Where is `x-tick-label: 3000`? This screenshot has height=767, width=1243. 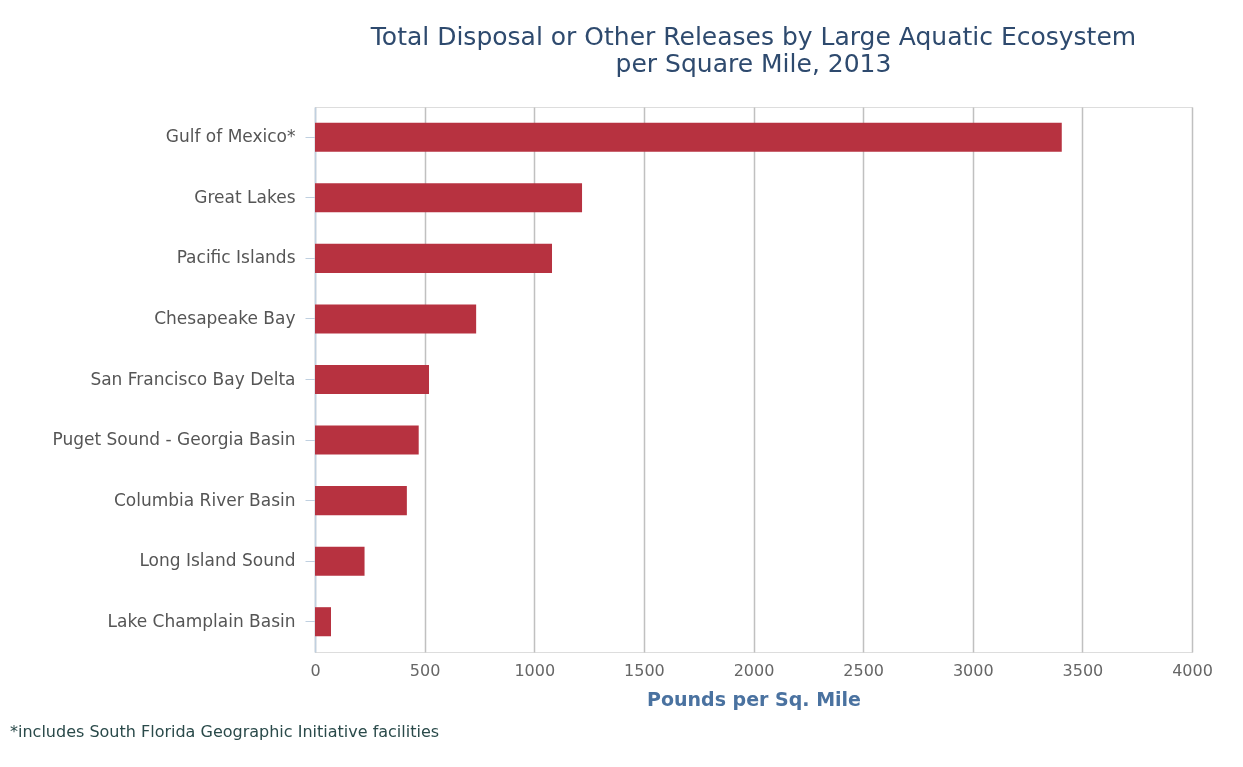
x-tick-label: 3000 is located at coordinates (973, 670).